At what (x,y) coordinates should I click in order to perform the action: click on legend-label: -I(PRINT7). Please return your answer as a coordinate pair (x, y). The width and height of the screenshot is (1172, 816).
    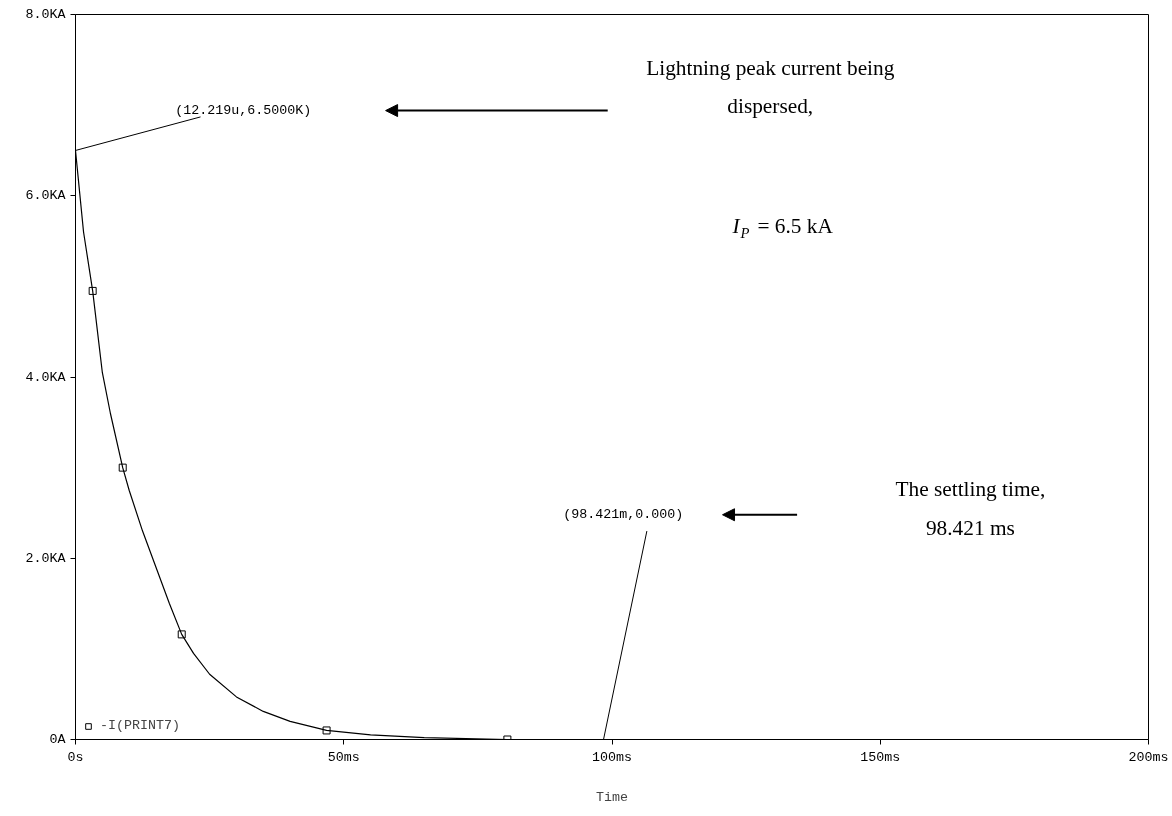
    Looking at the image, I should click on (140, 725).